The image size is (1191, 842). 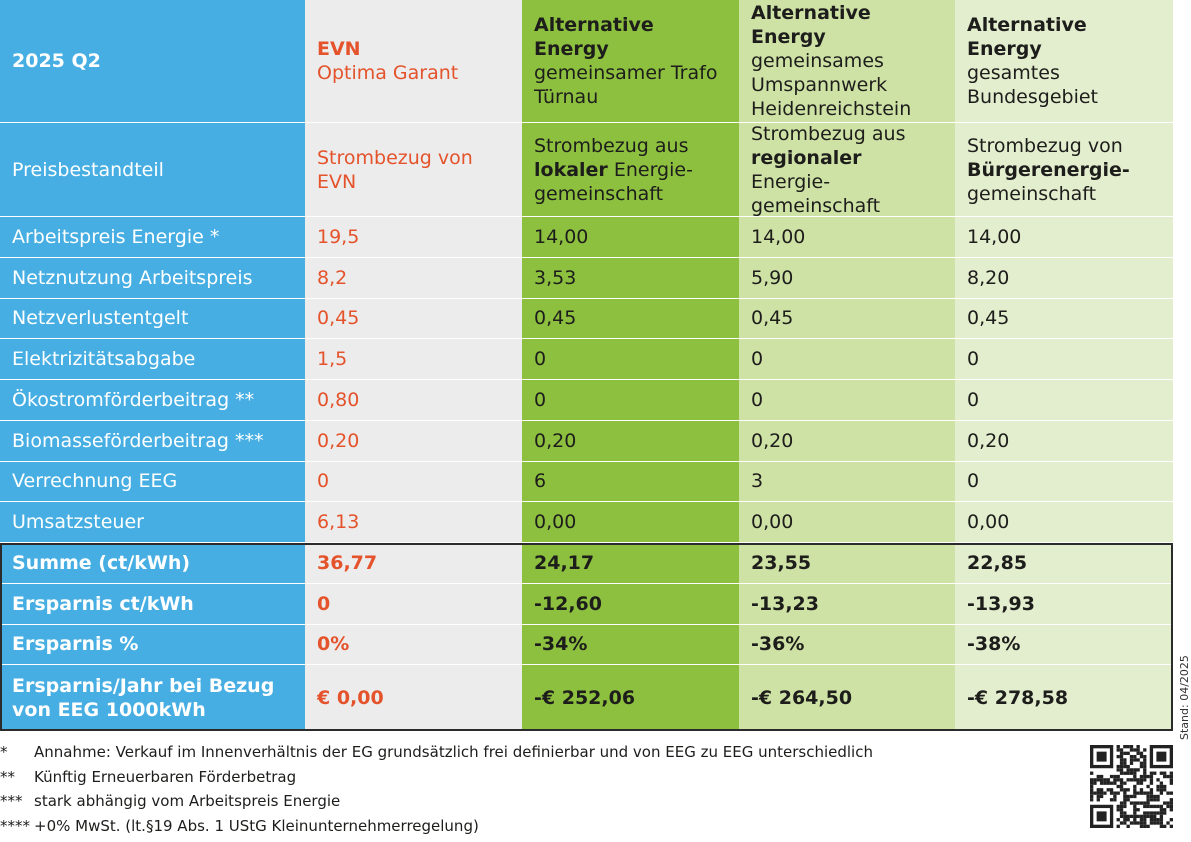 I want to click on table-cell: 8,2, so click(x=413, y=278).